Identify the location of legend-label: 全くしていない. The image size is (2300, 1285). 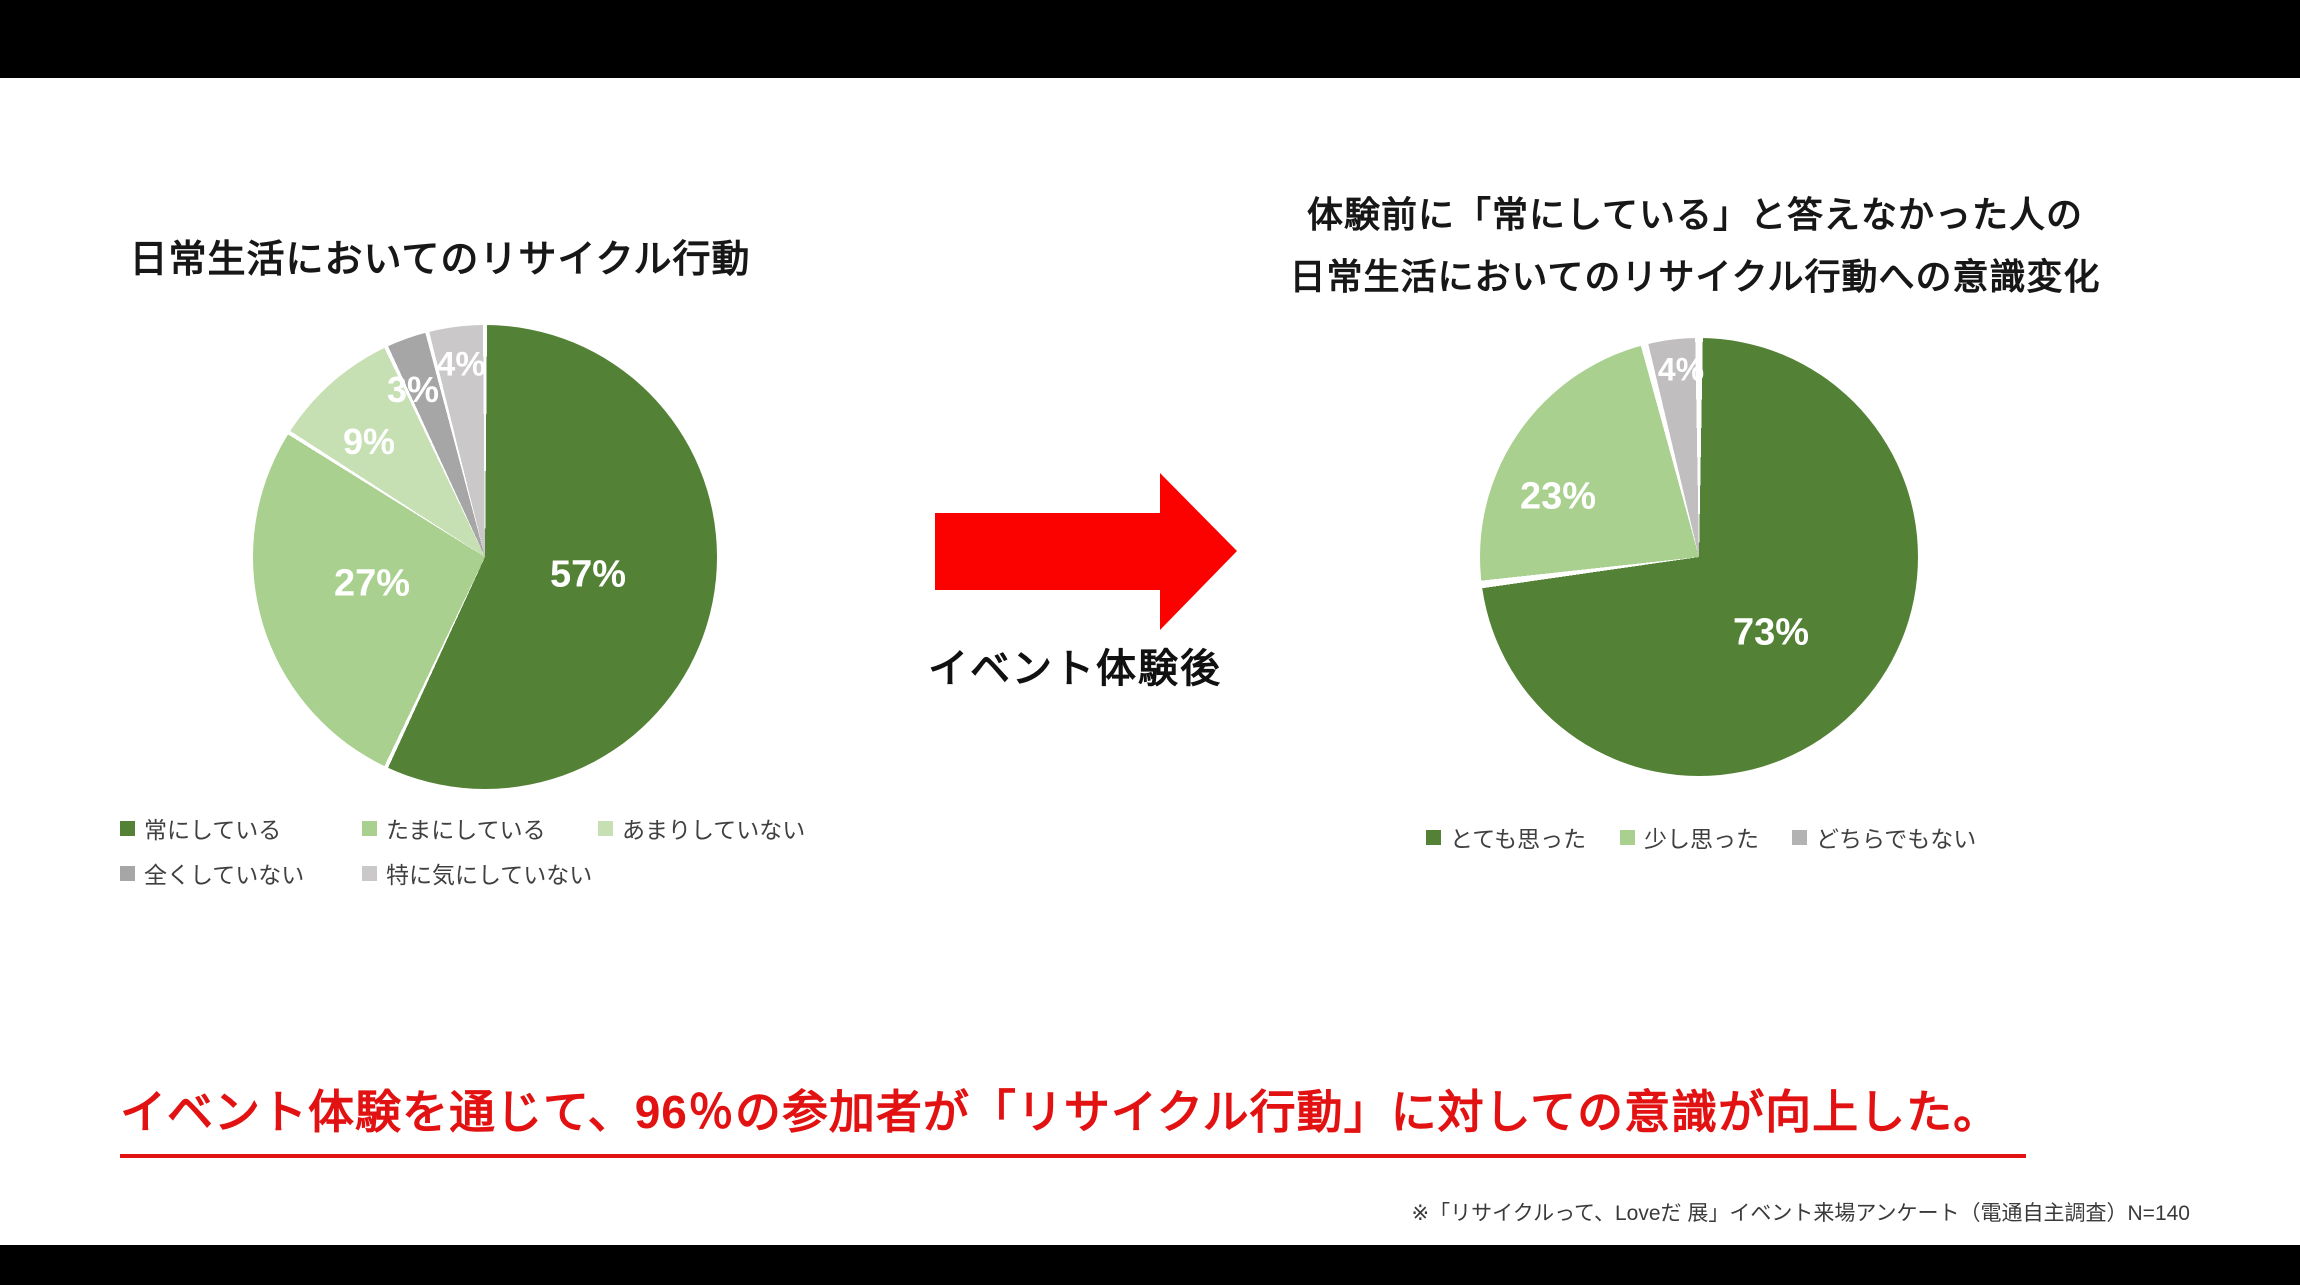
(224, 875).